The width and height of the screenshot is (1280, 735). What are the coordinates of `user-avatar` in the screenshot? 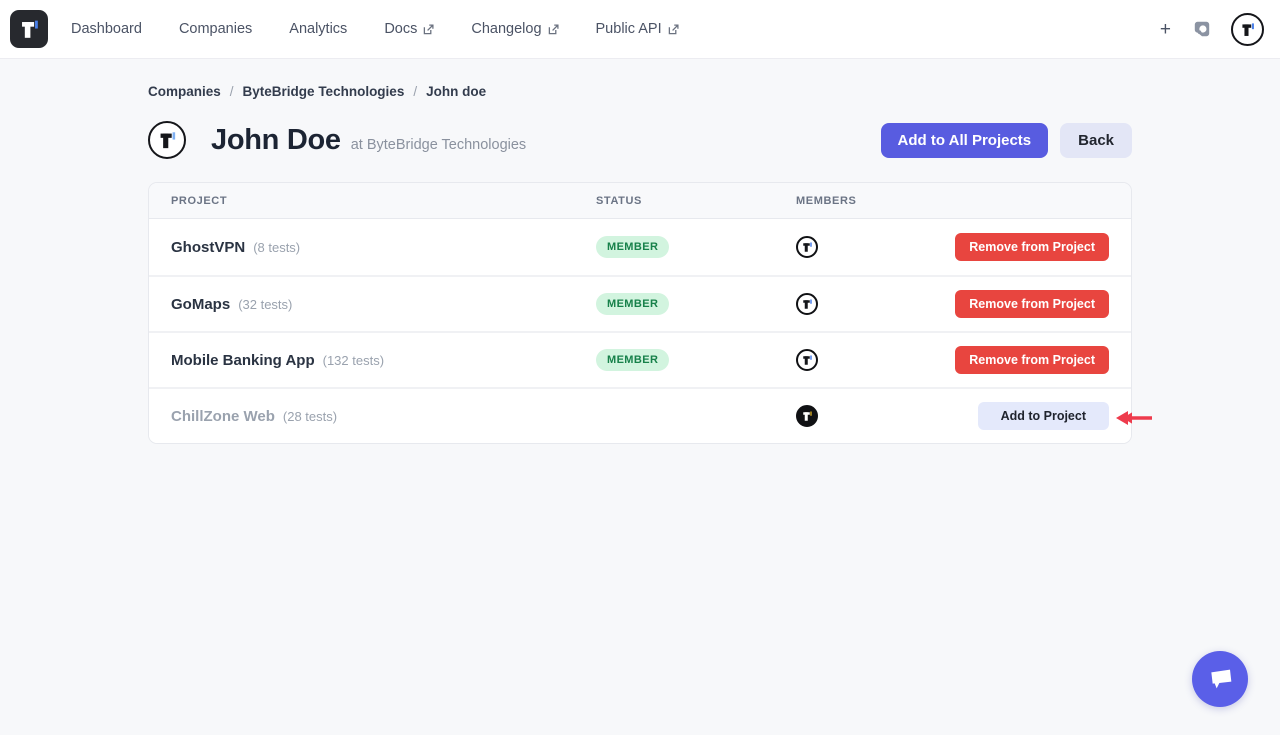 It's located at (1247, 29).